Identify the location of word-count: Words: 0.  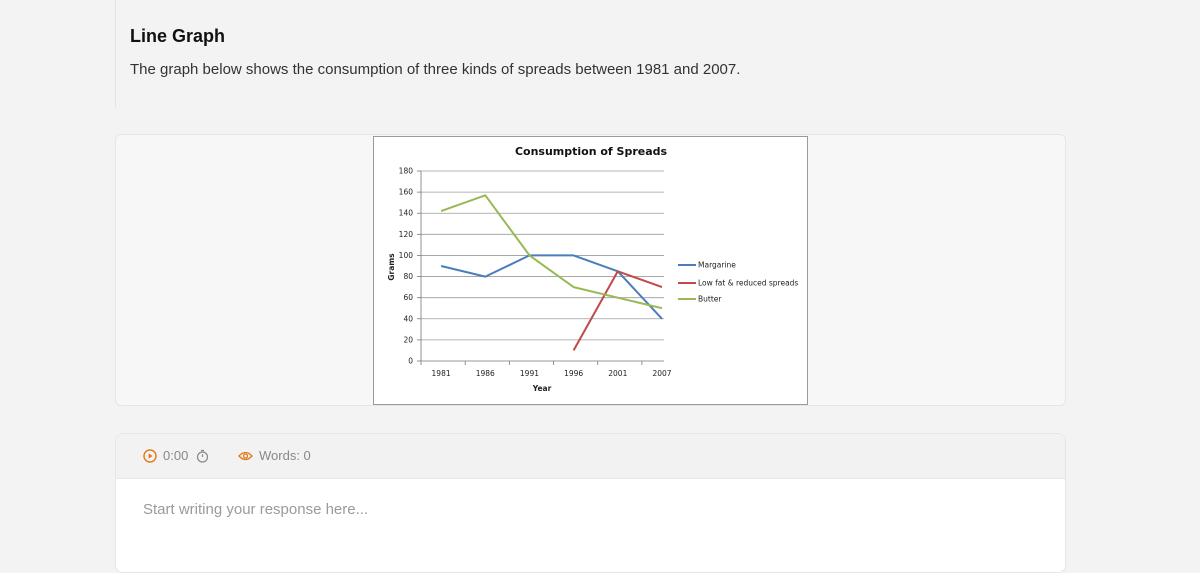
(274, 455).